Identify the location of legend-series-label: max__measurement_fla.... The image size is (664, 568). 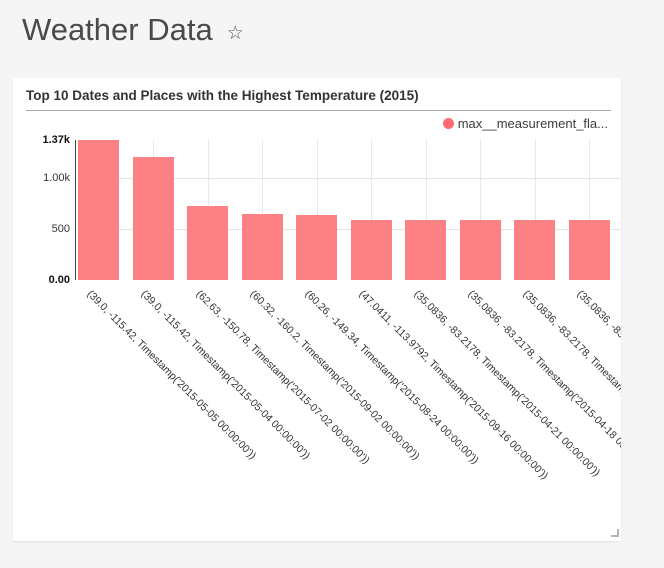
(532, 123).